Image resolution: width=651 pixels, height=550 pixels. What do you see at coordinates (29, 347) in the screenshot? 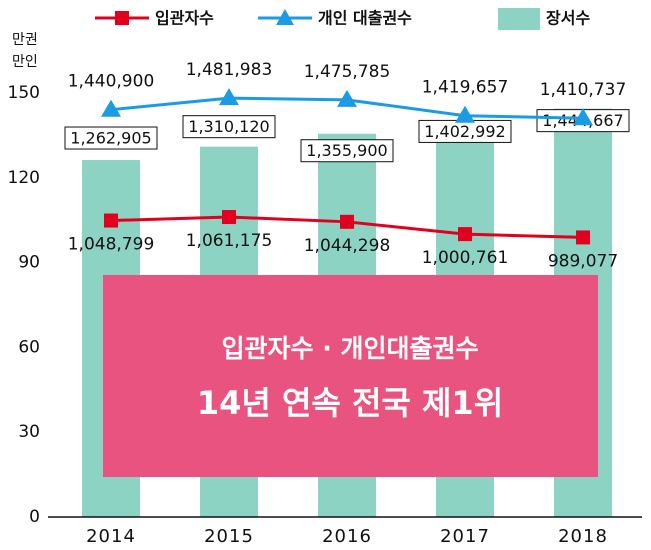
I see `y-tick-label: 60` at bounding box center [29, 347].